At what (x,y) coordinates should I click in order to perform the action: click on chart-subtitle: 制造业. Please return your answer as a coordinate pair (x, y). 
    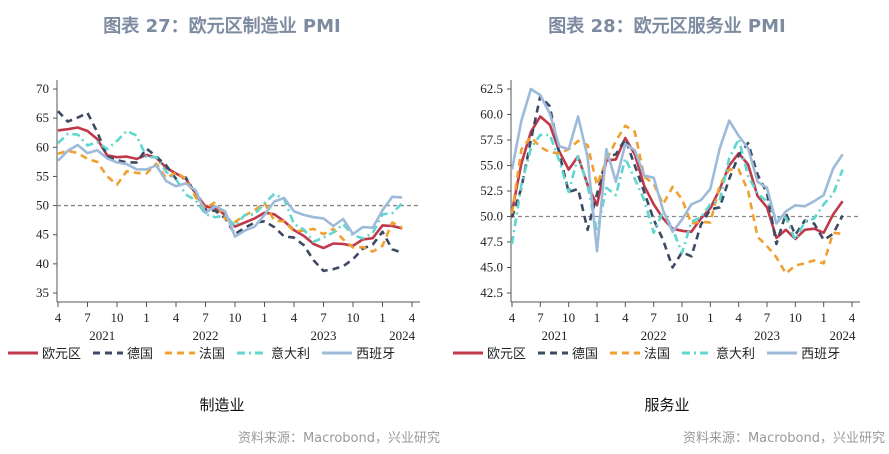
    Looking at the image, I should click on (222, 405).